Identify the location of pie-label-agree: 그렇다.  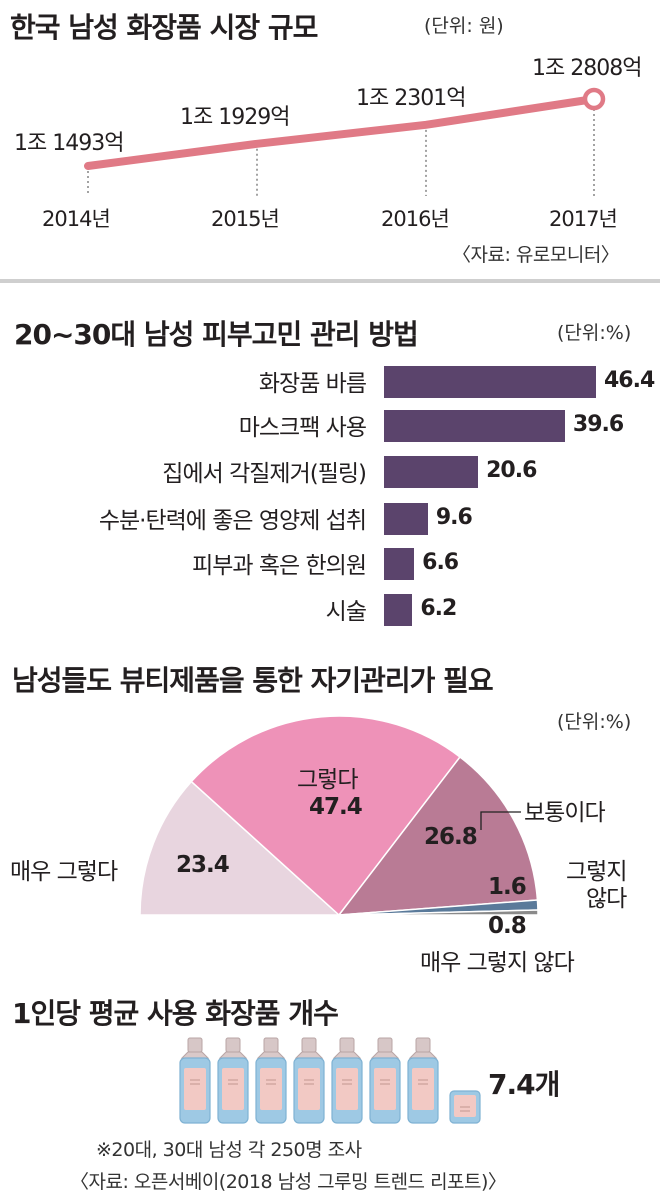
(327, 780).